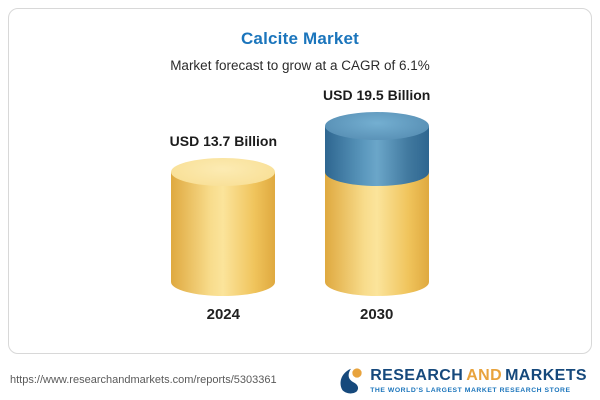  Describe the element at coordinates (417, 375) in the screenshot. I see `logo-word-research: RESEARCH` at that location.